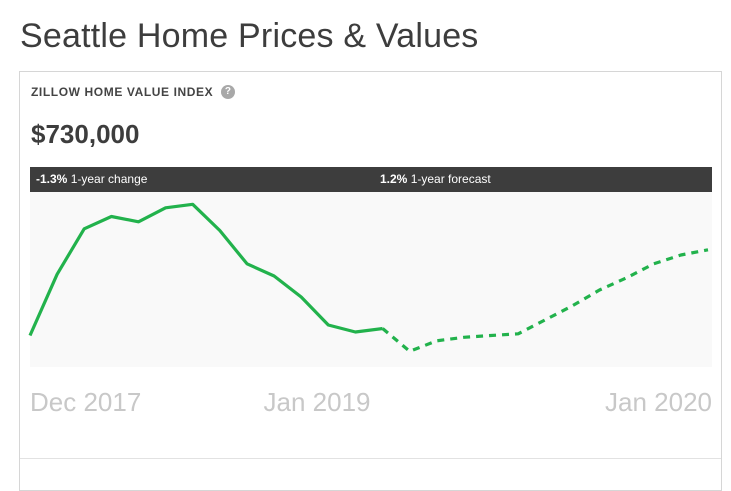  What do you see at coordinates (394, 179) in the screenshot?
I see `one-year-forecast-value: 1.2%` at bounding box center [394, 179].